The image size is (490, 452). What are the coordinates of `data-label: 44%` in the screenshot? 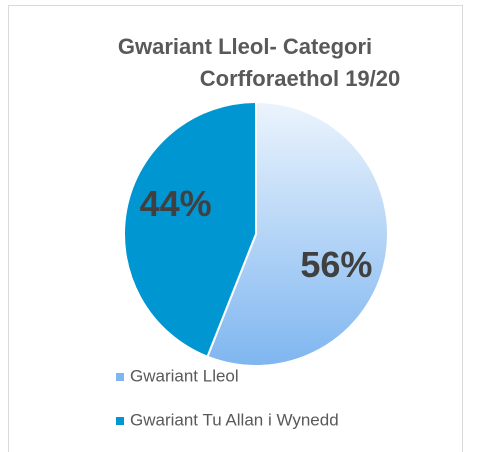 It's located at (176, 203).